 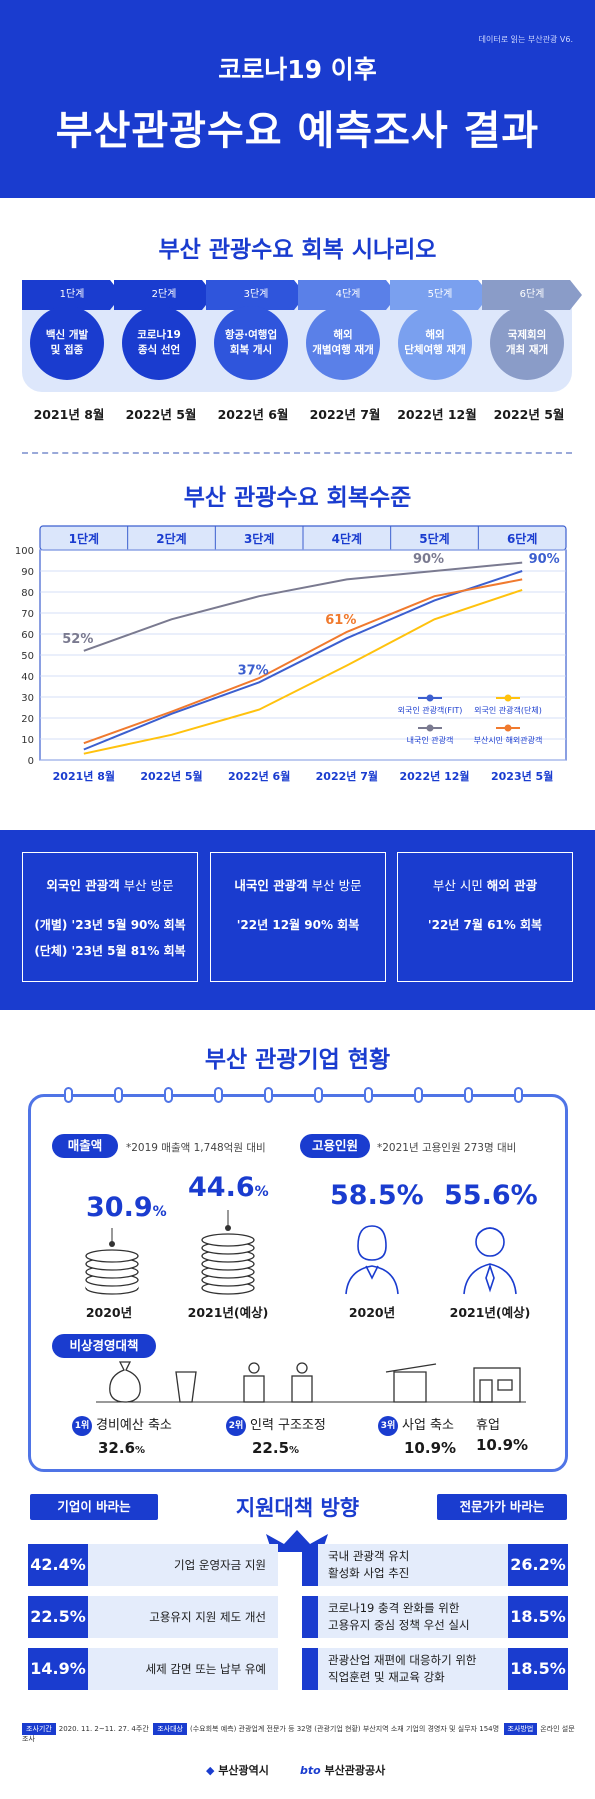 What do you see at coordinates (377, 1195) in the screenshot?
I see `employ-2020-value: 58.5%` at bounding box center [377, 1195].